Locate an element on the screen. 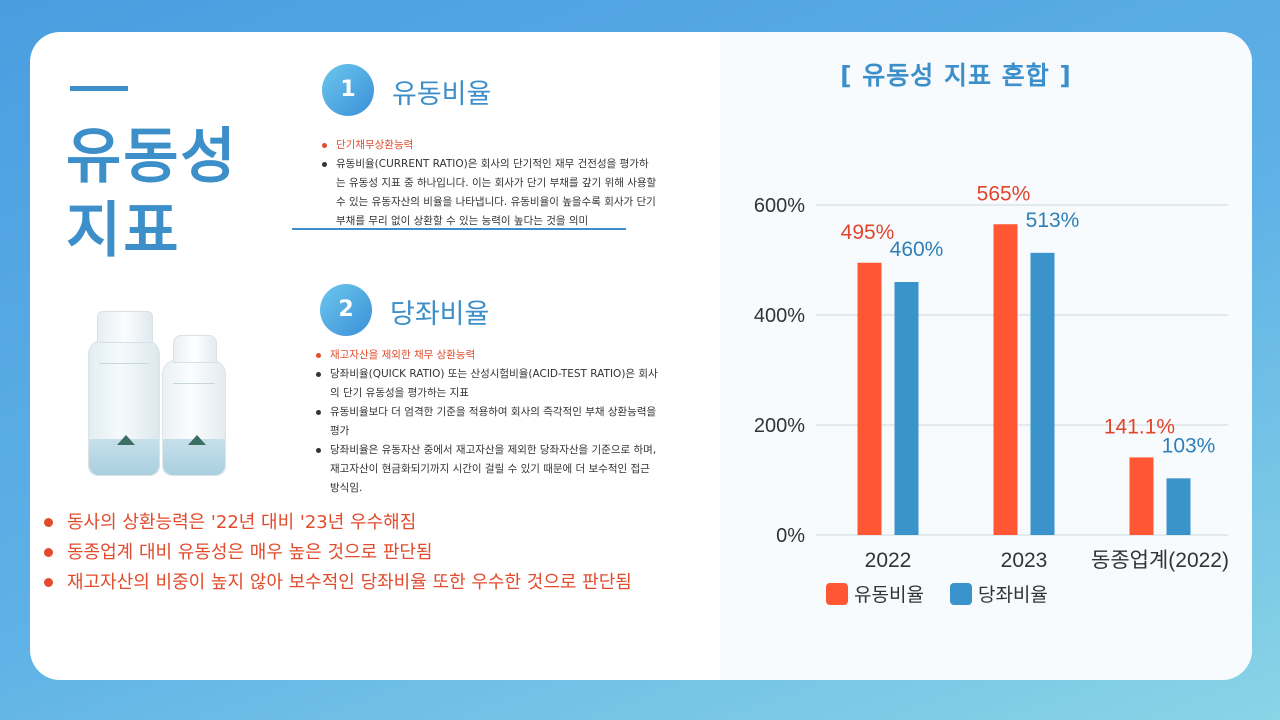 The height and width of the screenshot is (720, 1280). section1-title: 유동비율 is located at coordinates (442, 94).